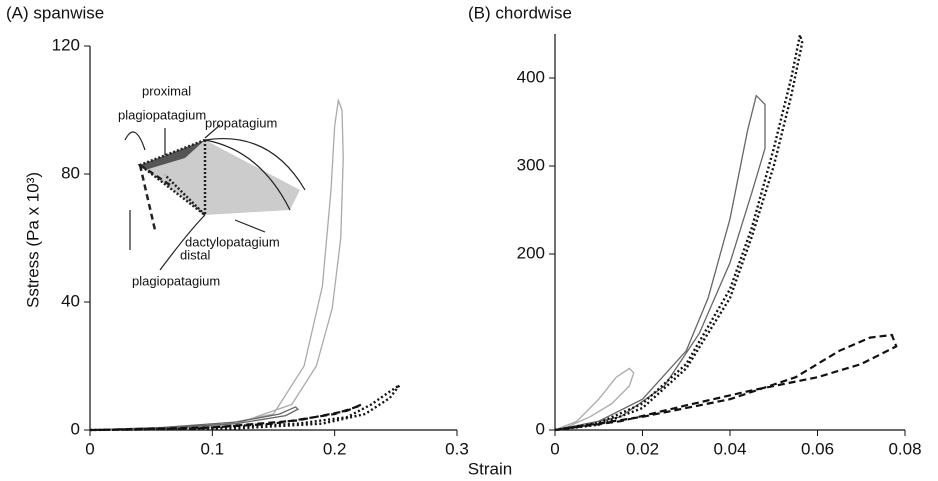  I want to click on x-tick-label: 0.08, so click(904, 448).